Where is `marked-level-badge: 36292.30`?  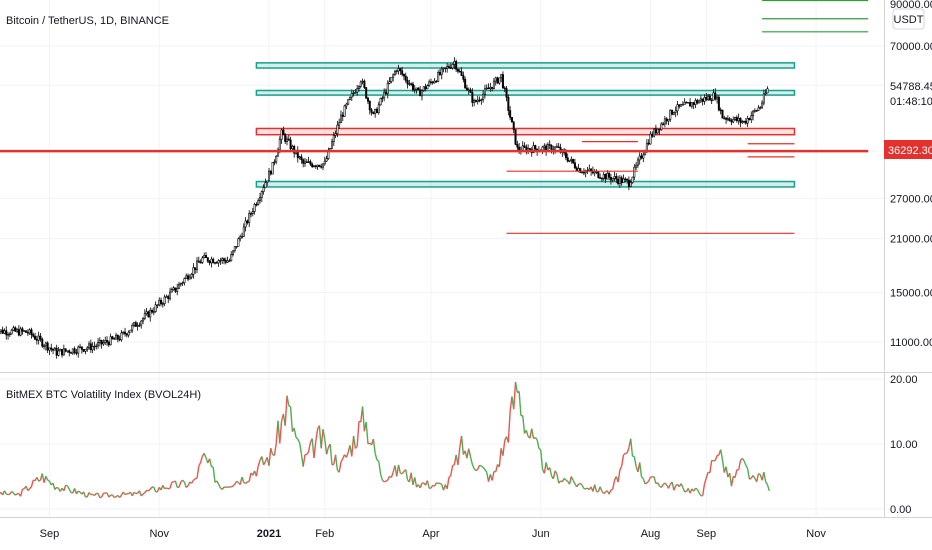 marked-level-badge: 36292.30 is located at coordinates (908, 149).